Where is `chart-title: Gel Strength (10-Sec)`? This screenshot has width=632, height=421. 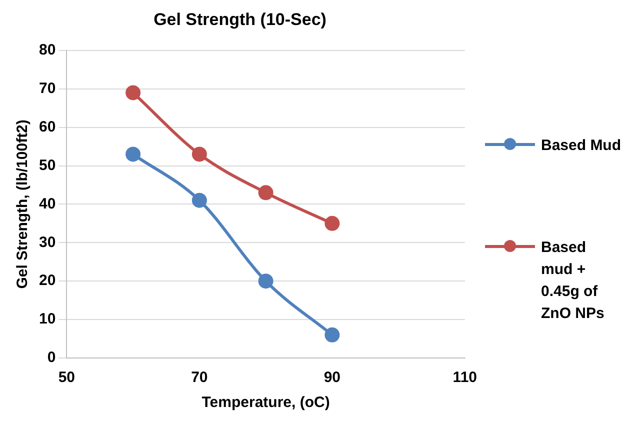 chart-title: Gel Strength (10-Sec) is located at coordinates (240, 19).